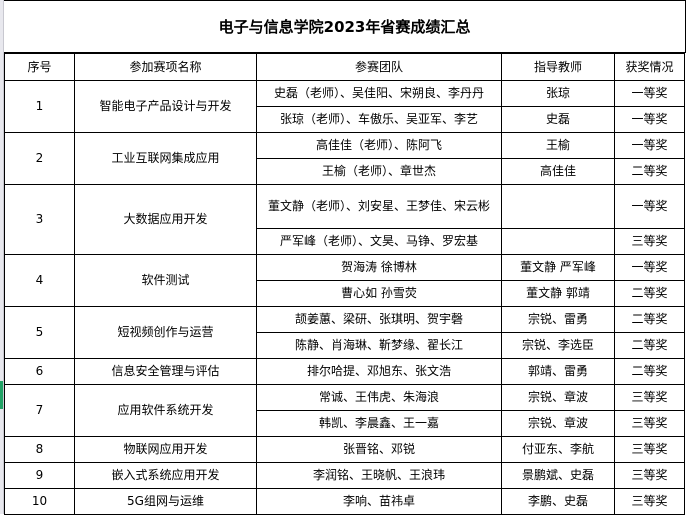 This screenshot has height=515, width=686. Describe the element at coordinates (379, 241) in the screenshot. I see `cell-team: 严军峰（老师）、文昊、马铮、罗宏基` at that location.